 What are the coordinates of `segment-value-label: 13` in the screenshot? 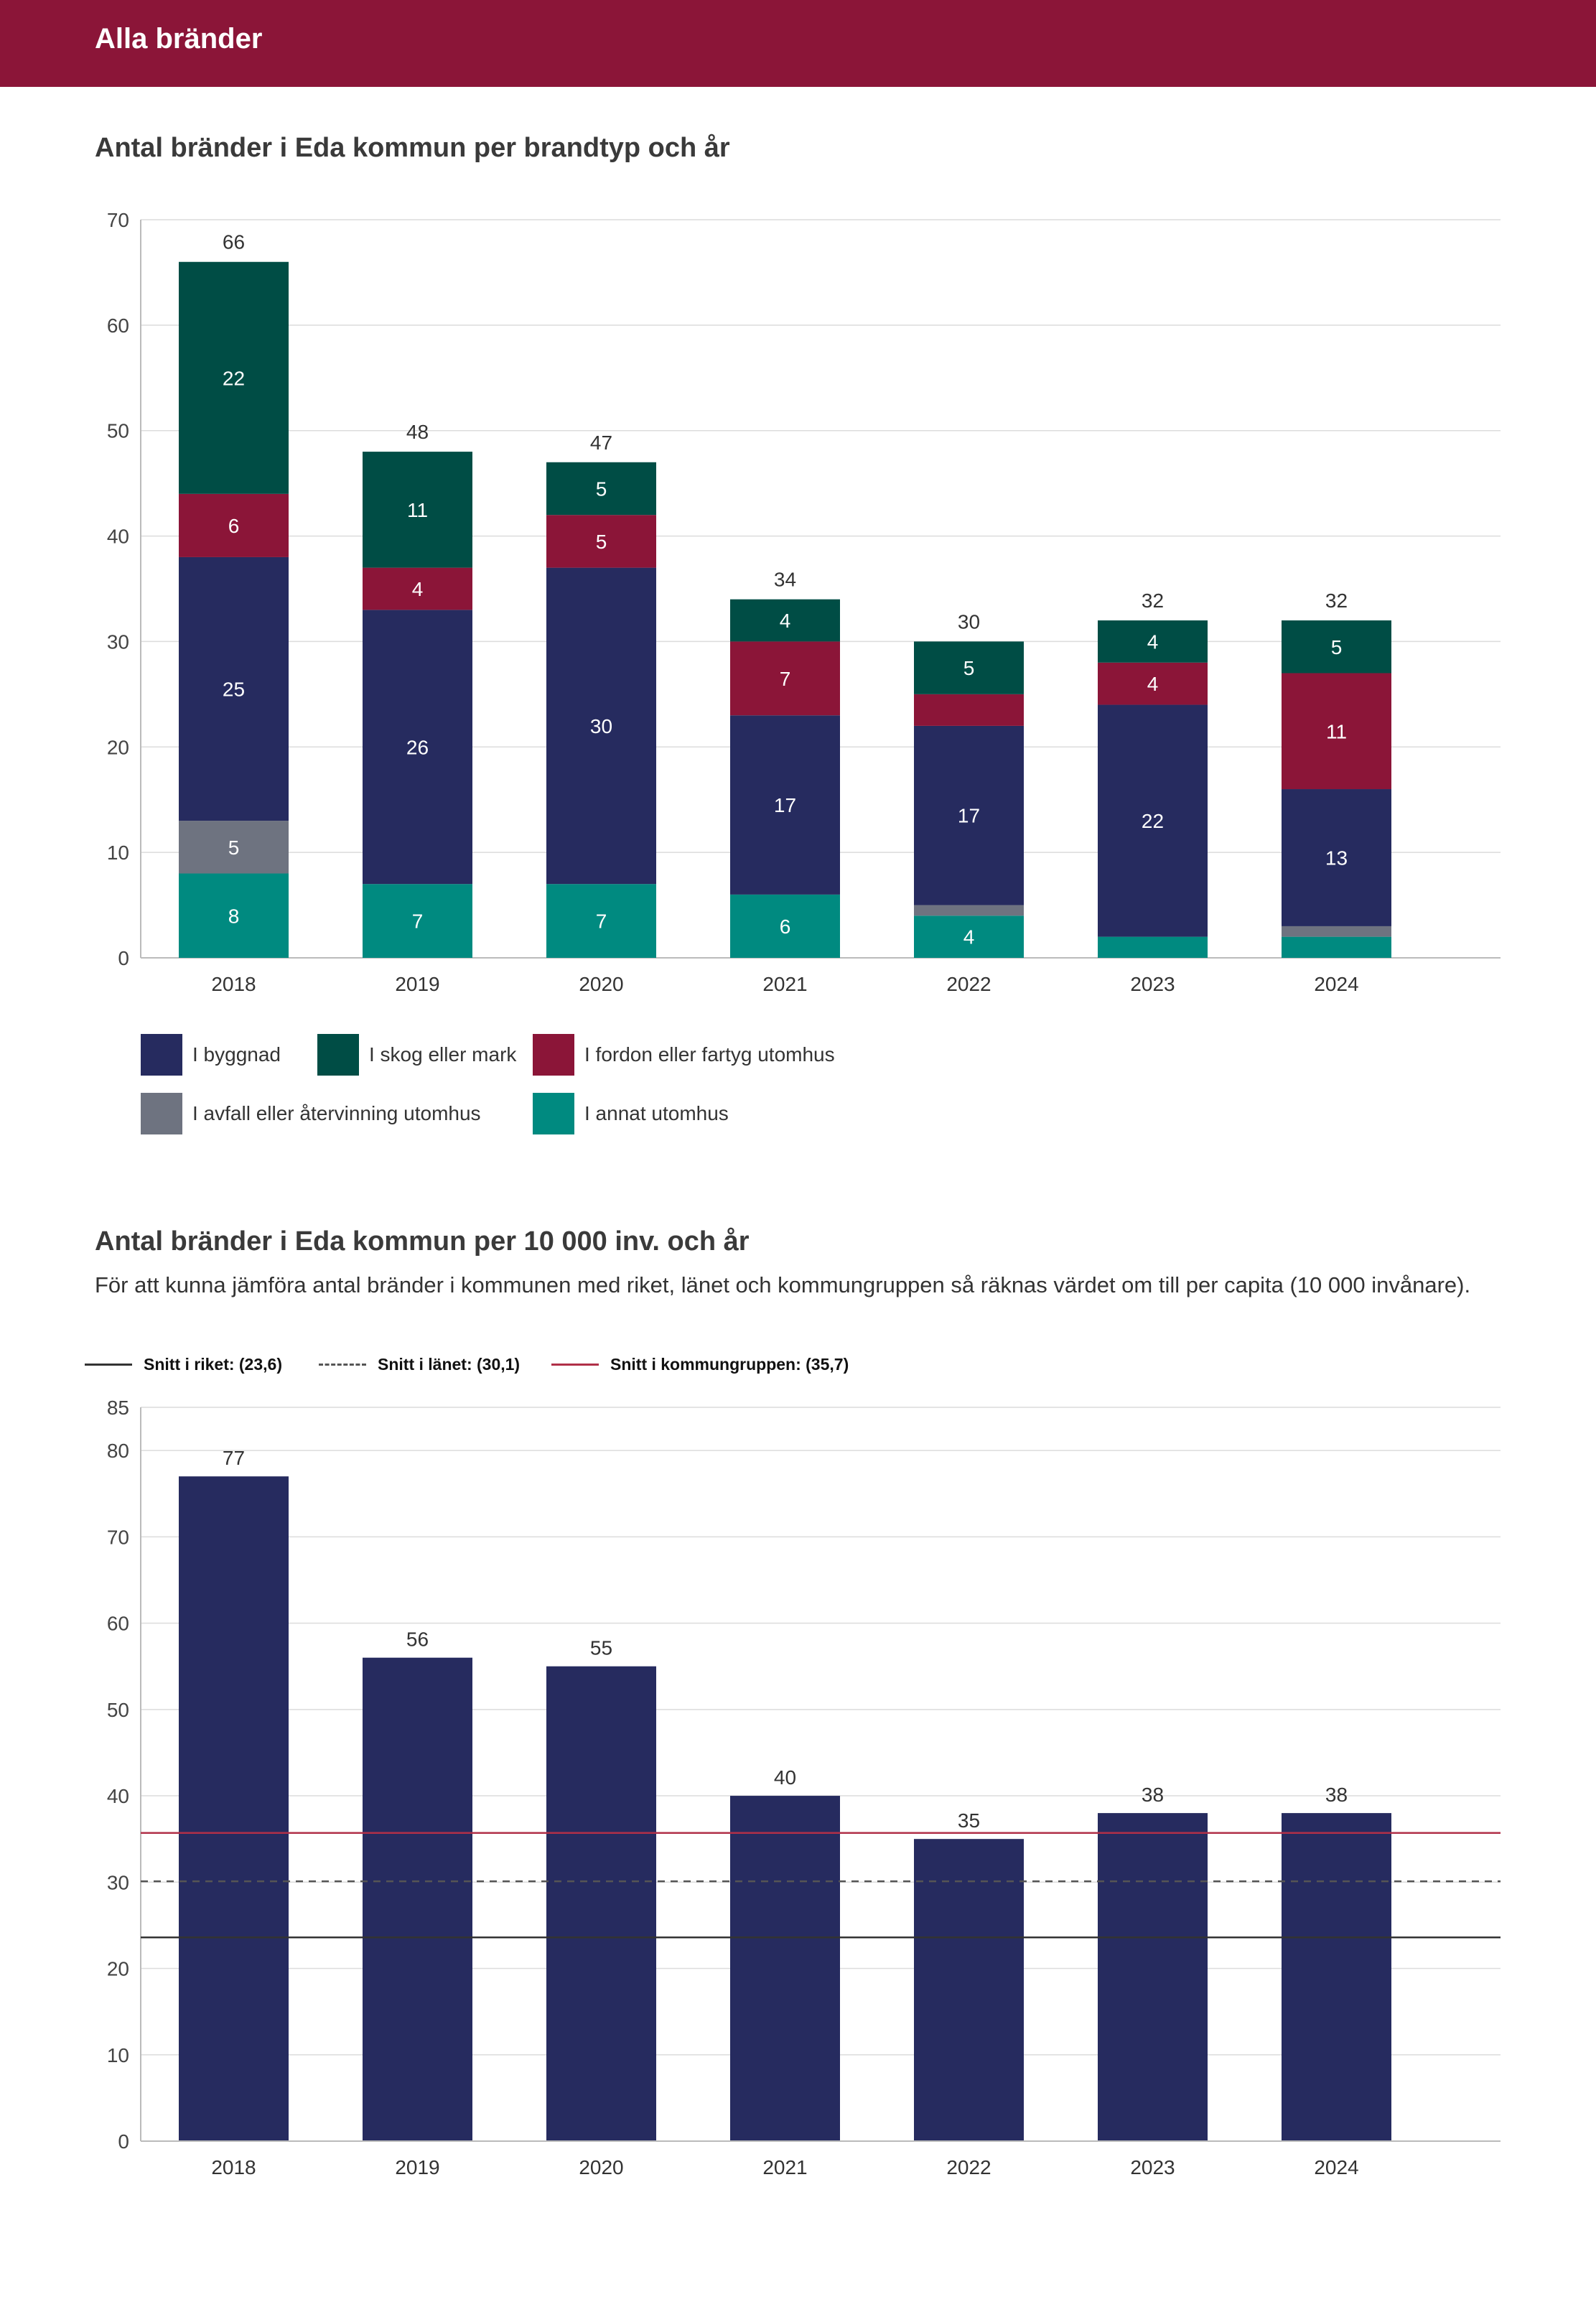 It's located at (1336, 858).